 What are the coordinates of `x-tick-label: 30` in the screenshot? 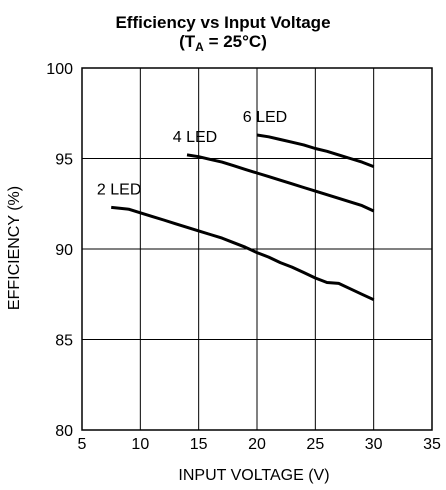 It's located at (374, 444).